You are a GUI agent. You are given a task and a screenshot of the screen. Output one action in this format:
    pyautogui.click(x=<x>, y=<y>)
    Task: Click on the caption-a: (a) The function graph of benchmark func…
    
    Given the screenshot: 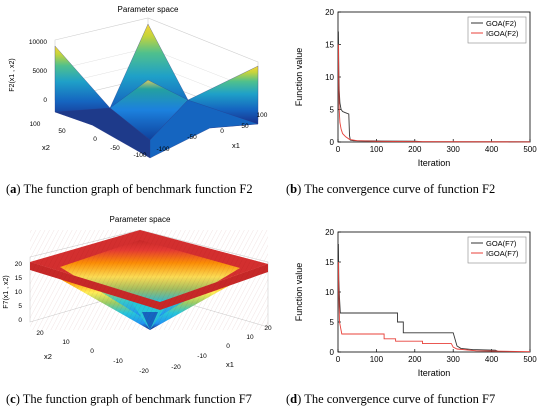 What is the action you would take?
    pyautogui.click(x=129, y=189)
    